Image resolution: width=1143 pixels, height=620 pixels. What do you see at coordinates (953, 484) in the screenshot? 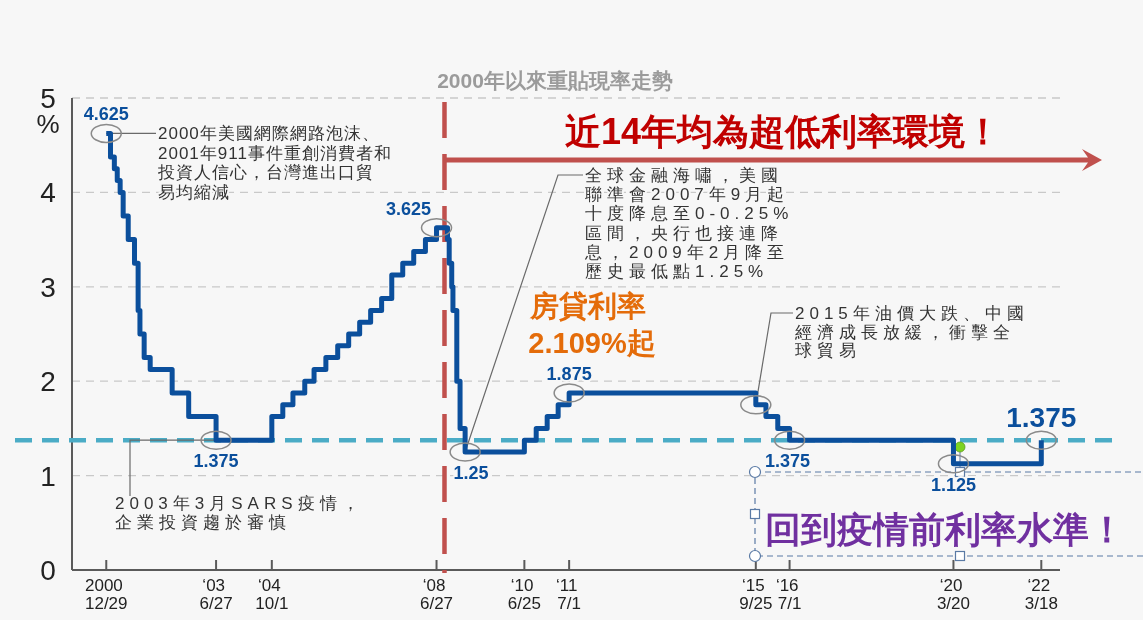
I see `data-label: 1.125` at bounding box center [953, 484].